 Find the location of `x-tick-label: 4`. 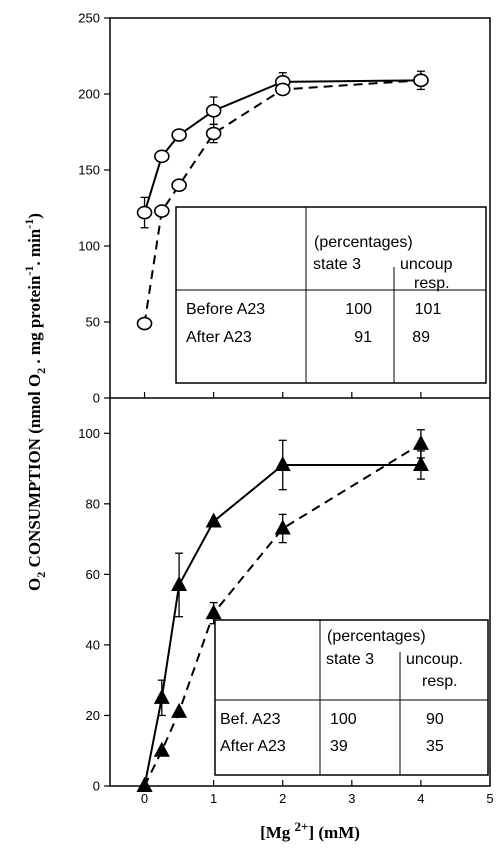

x-tick-label: 4 is located at coordinates (420, 798).